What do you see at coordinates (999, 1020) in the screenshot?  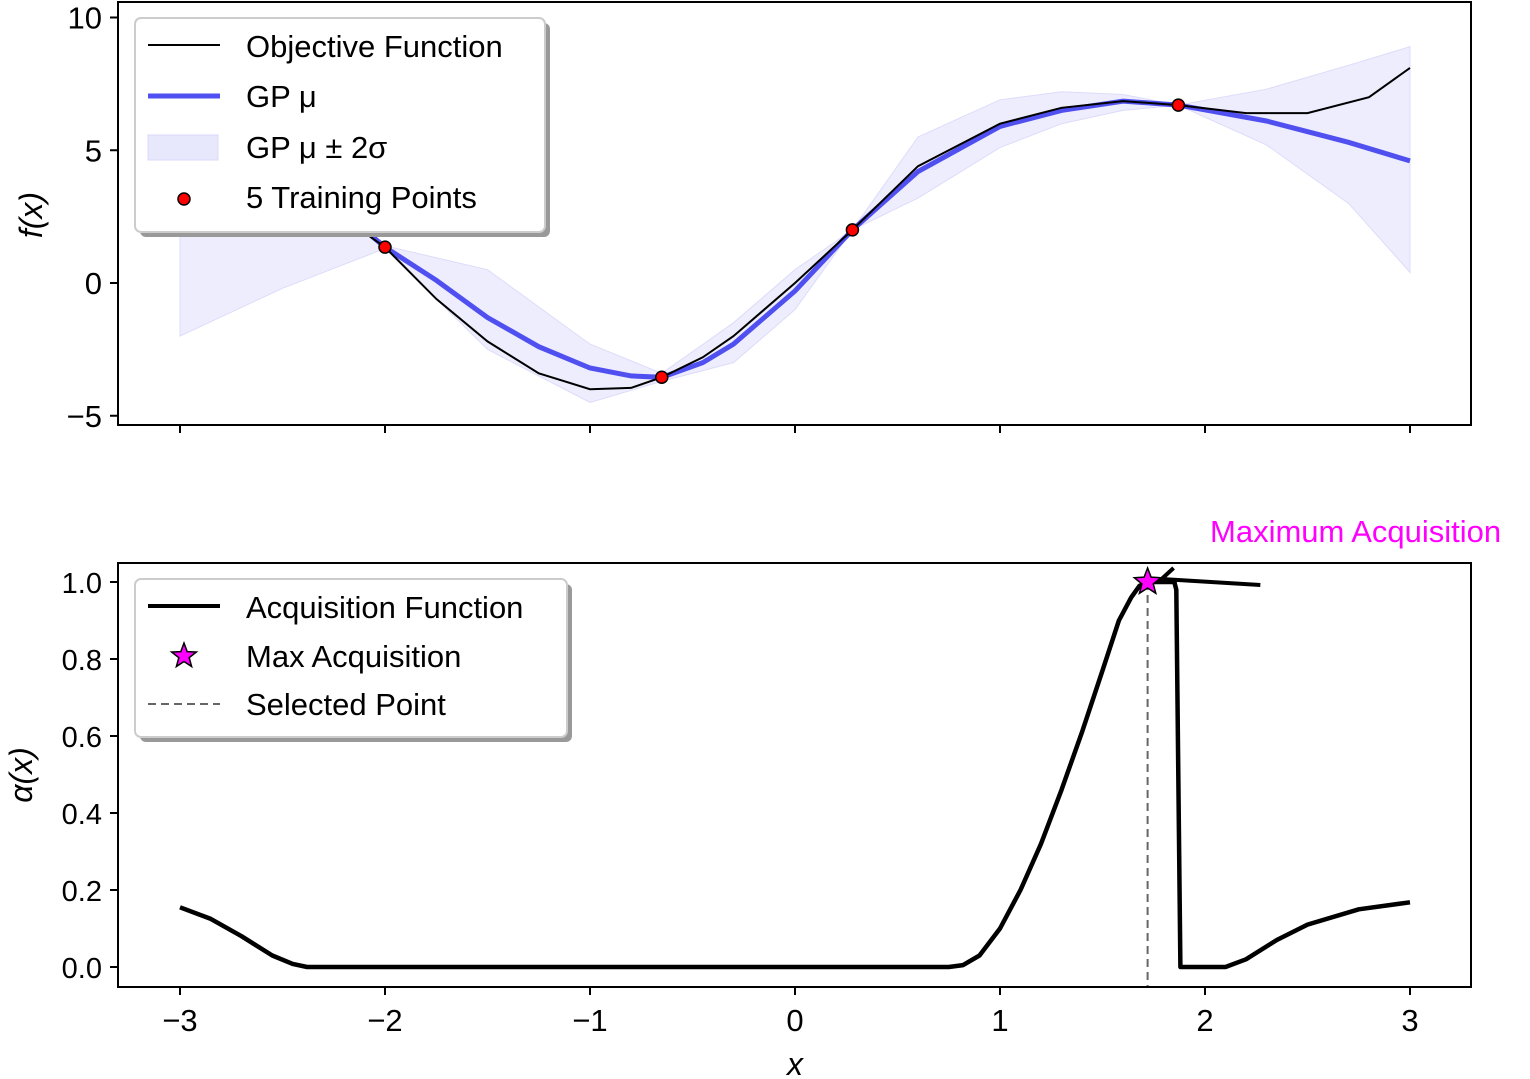 I see `x-tick-label: 1` at bounding box center [999, 1020].